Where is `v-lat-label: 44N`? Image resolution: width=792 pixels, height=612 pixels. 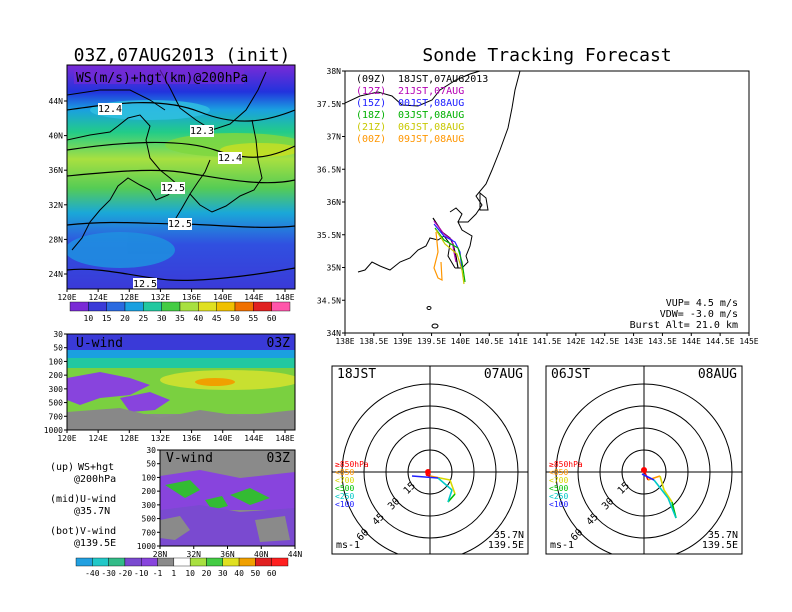 v-lat-label: 44N is located at coordinates (295, 554).